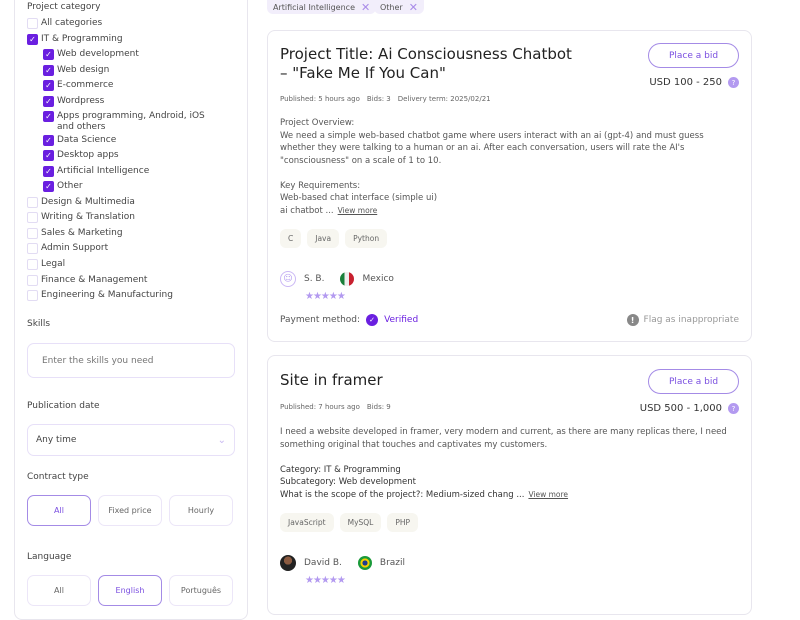  Describe the element at coordinates (314, 7) in the screenshot. I see `filter-label: Artificial Intelligence` at that location.